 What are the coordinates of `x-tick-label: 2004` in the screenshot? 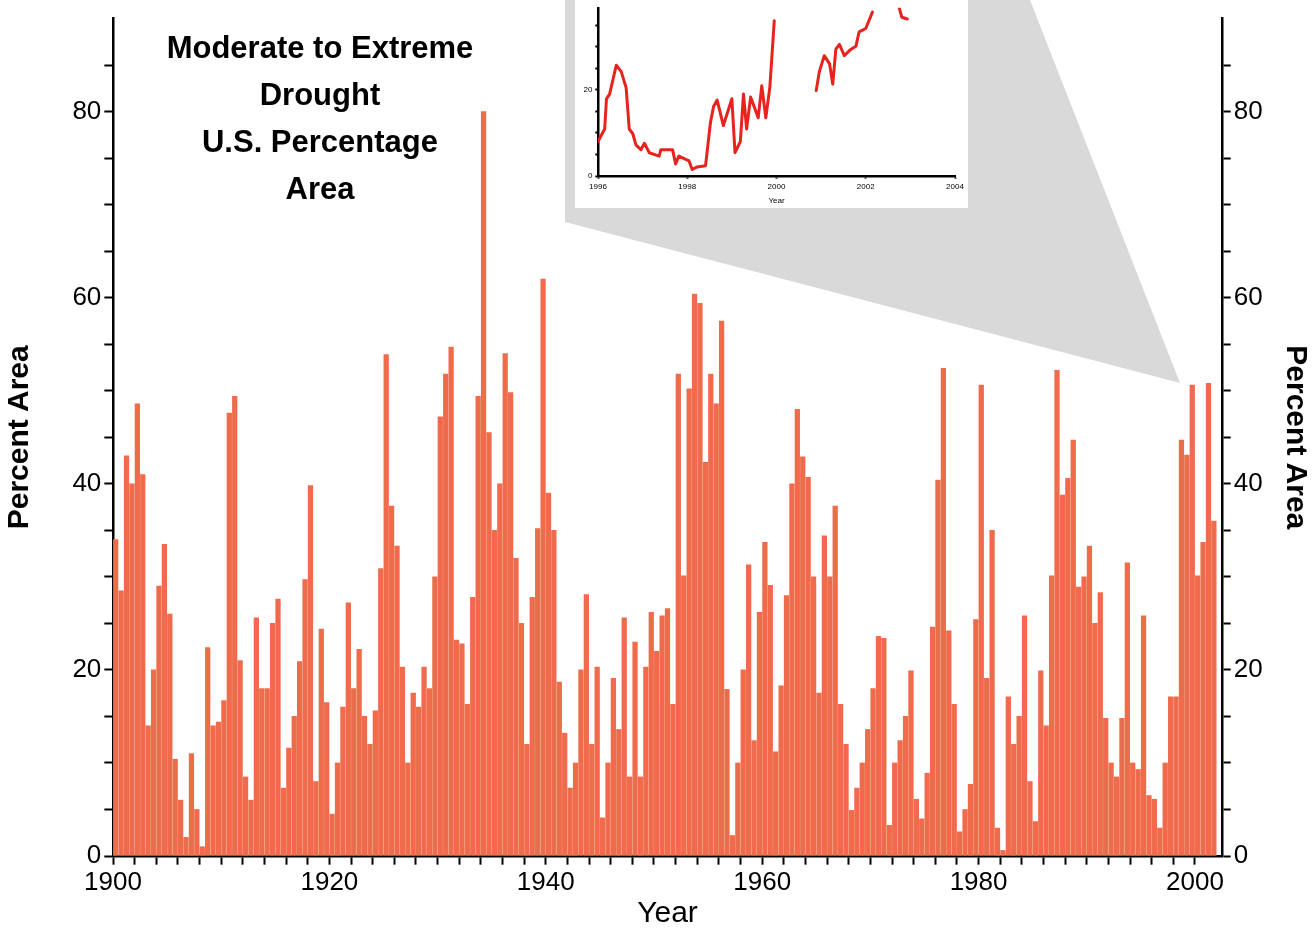 It's located at (955, 186).